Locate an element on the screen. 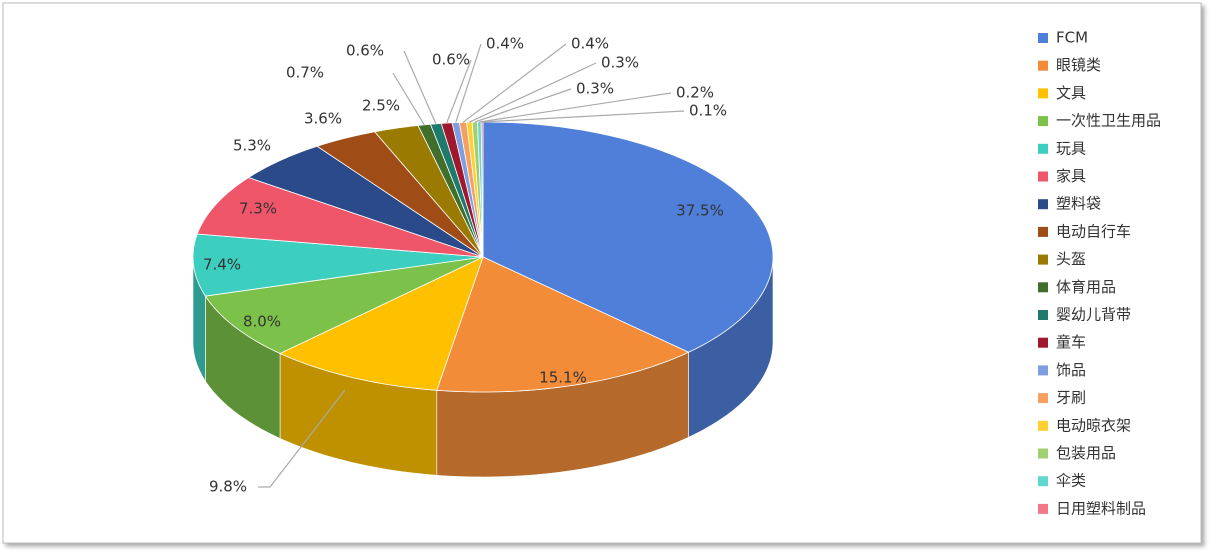 The height and width of the screenshot is (556, 1212). legend-label: 电动自行车 is located at coordinates (1093, 231).